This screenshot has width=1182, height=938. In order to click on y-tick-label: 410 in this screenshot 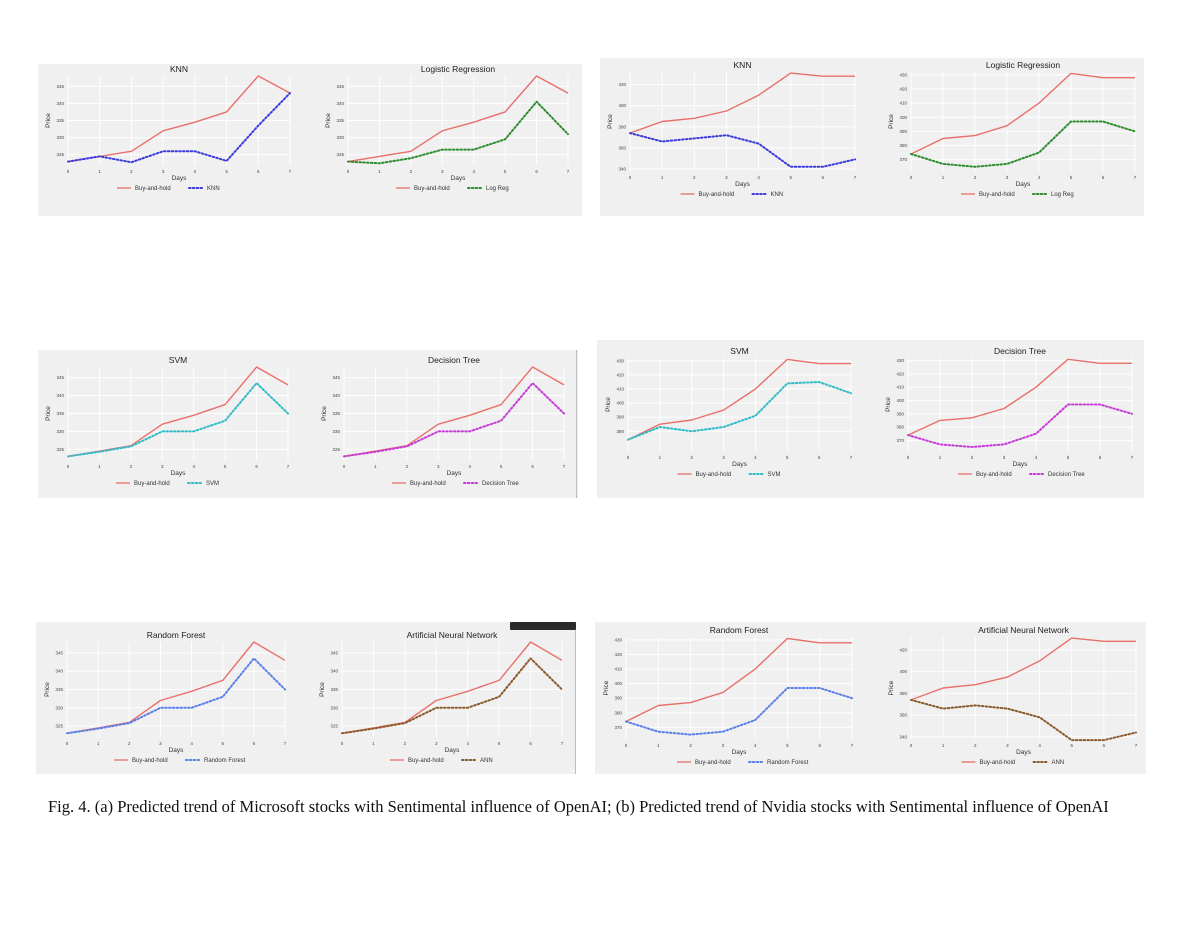, I will do `click(903, 103)`.